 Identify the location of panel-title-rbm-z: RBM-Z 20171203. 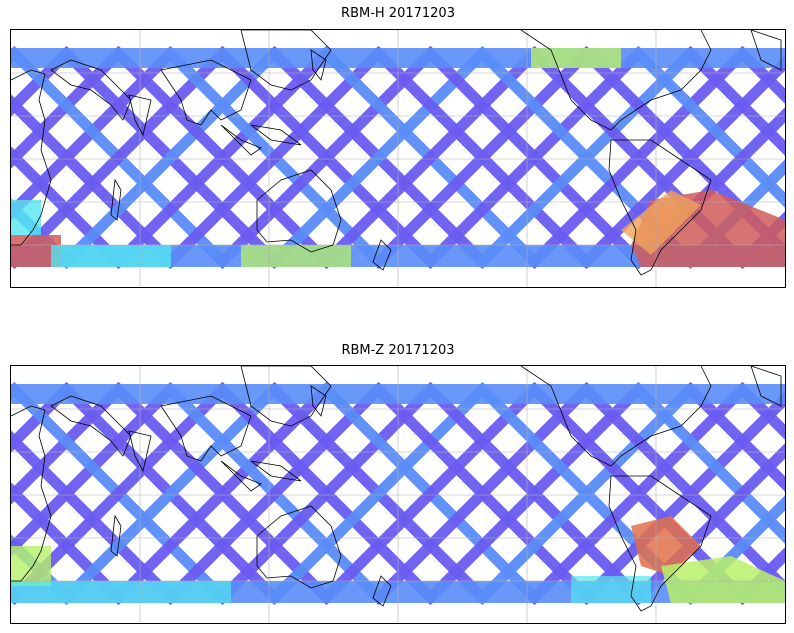
(398, 350).